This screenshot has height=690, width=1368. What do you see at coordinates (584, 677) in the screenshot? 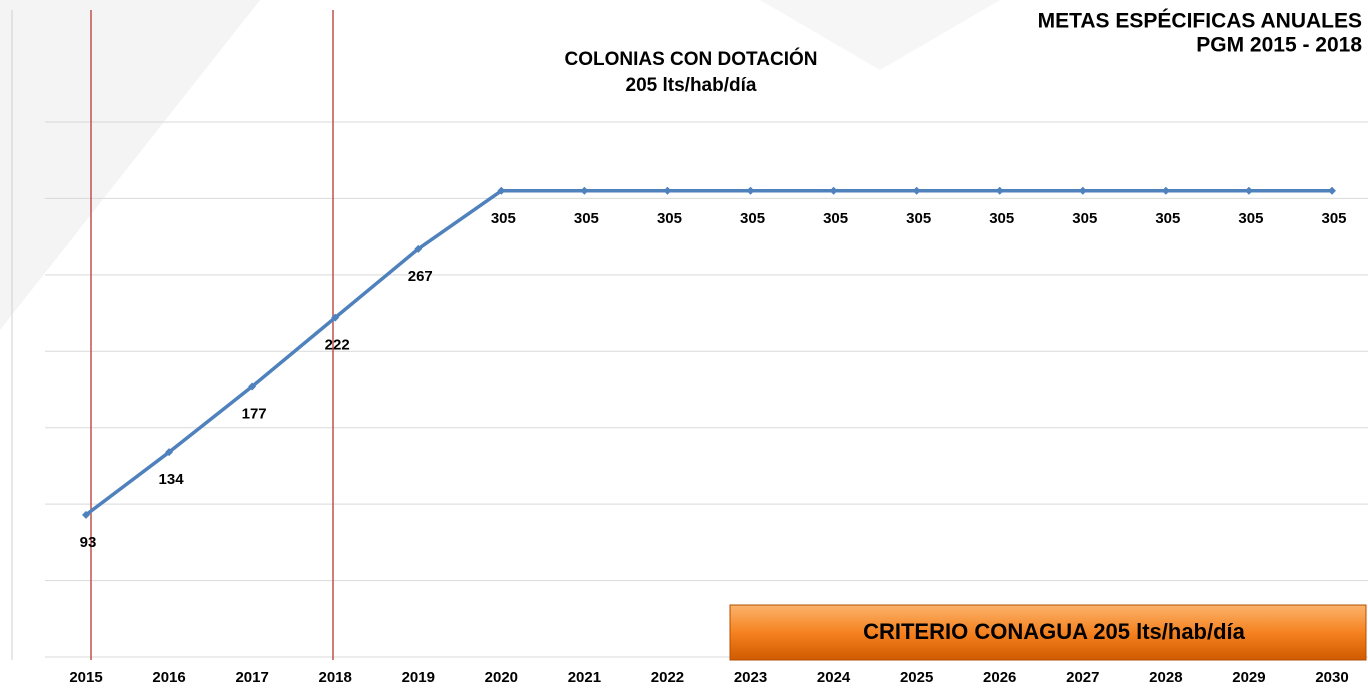
I see `x-tick-label: 2021` at bounding box center [584, 677].